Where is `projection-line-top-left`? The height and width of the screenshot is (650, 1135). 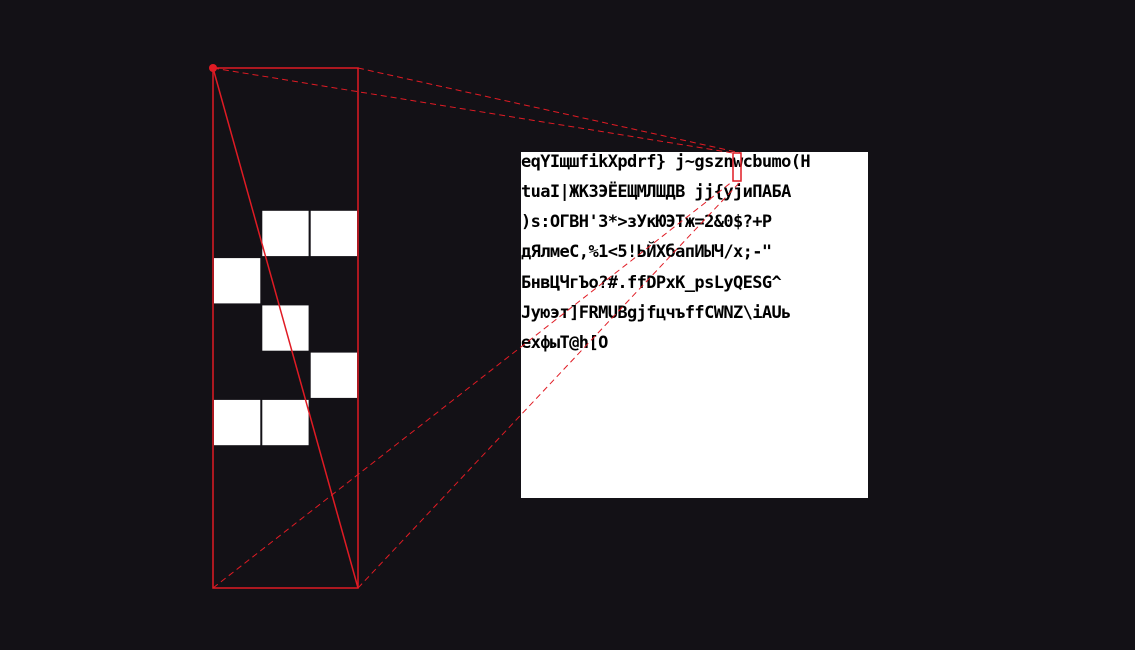
projection-line-top-left is located at coordinates (473, 110).